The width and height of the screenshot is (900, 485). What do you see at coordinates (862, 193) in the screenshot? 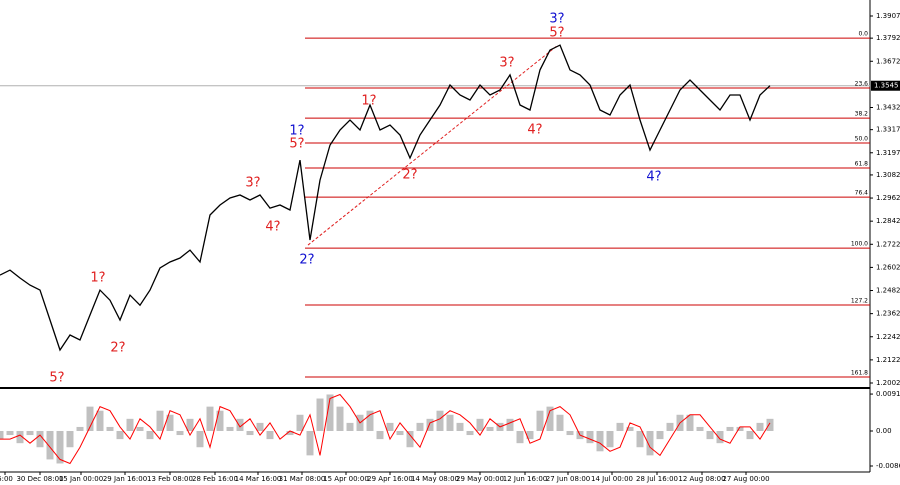
I see `fib-label: 76.4` at bounding box center [862, 193].